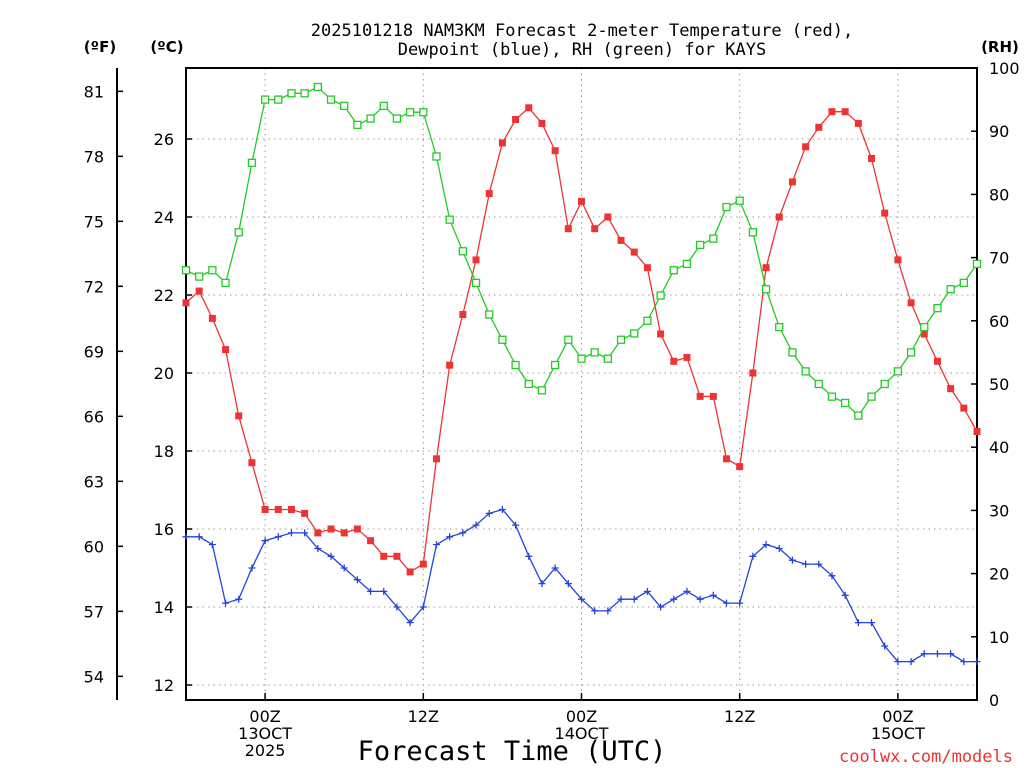 The width and height of the screenshot is (1024, 768). What do you see at coordinates (999, 131) in the screenshot?
I see `rh-tick-label: 90` at bounding box center [999, 131].